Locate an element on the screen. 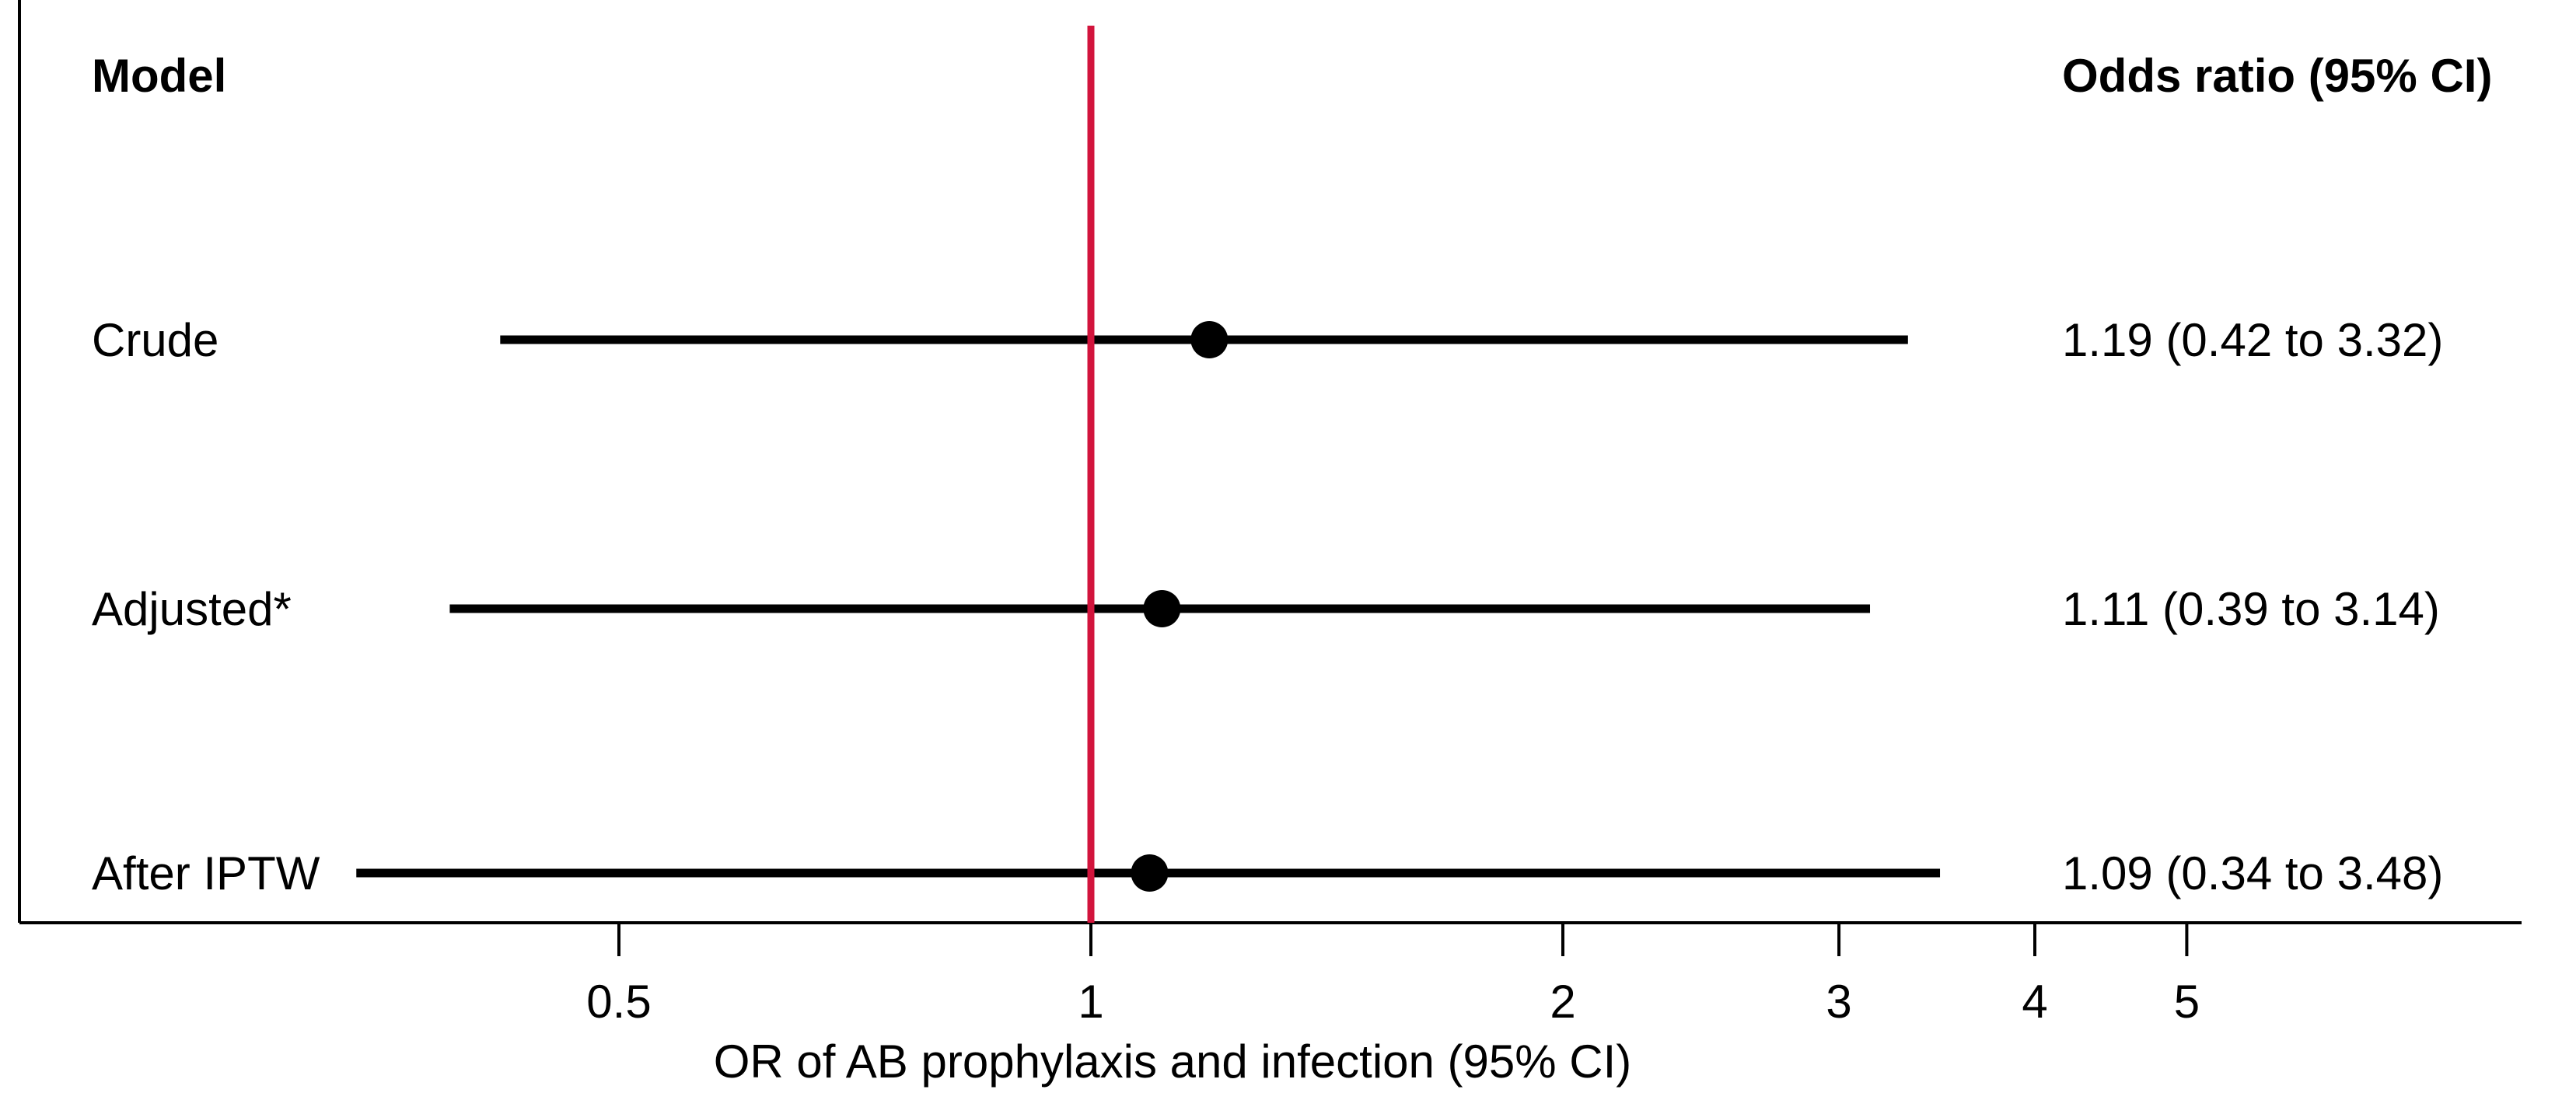 The width and height of the screenshot is (2576, 1114). row-odds-ratio-text: 1.19 (0.42 to 3.32) is located at coordinates (2252, 340).